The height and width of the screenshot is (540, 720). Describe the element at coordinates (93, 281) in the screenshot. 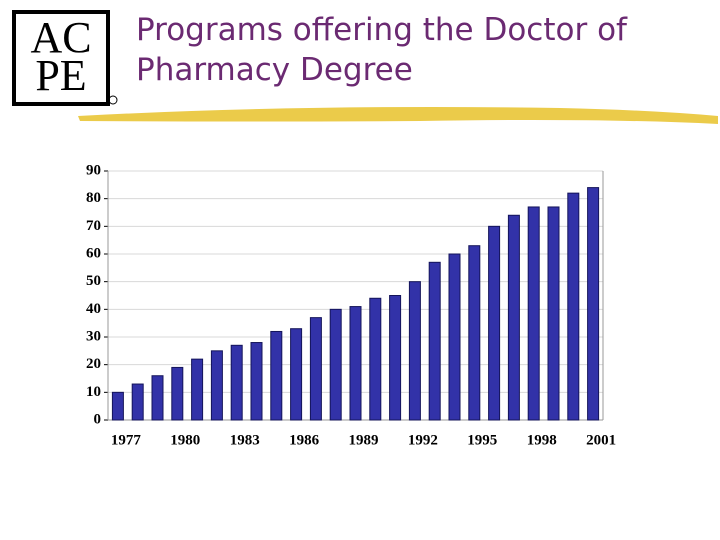

I see `y-tick-label: 50` at that location.